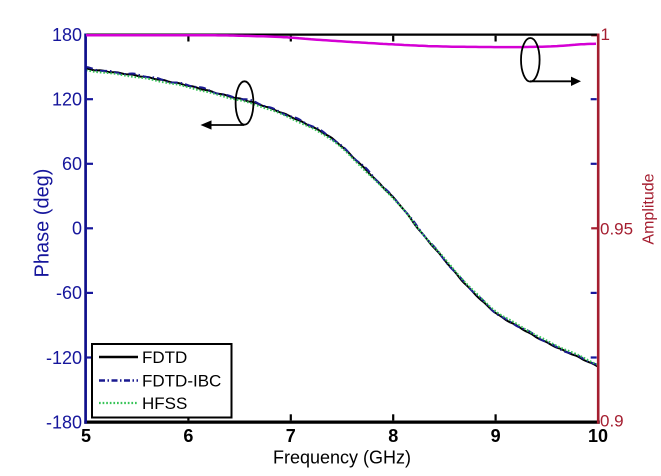 This screenshot has height=476, width=661. I want to click on svg-text: Amplitude, so click(649, 208).